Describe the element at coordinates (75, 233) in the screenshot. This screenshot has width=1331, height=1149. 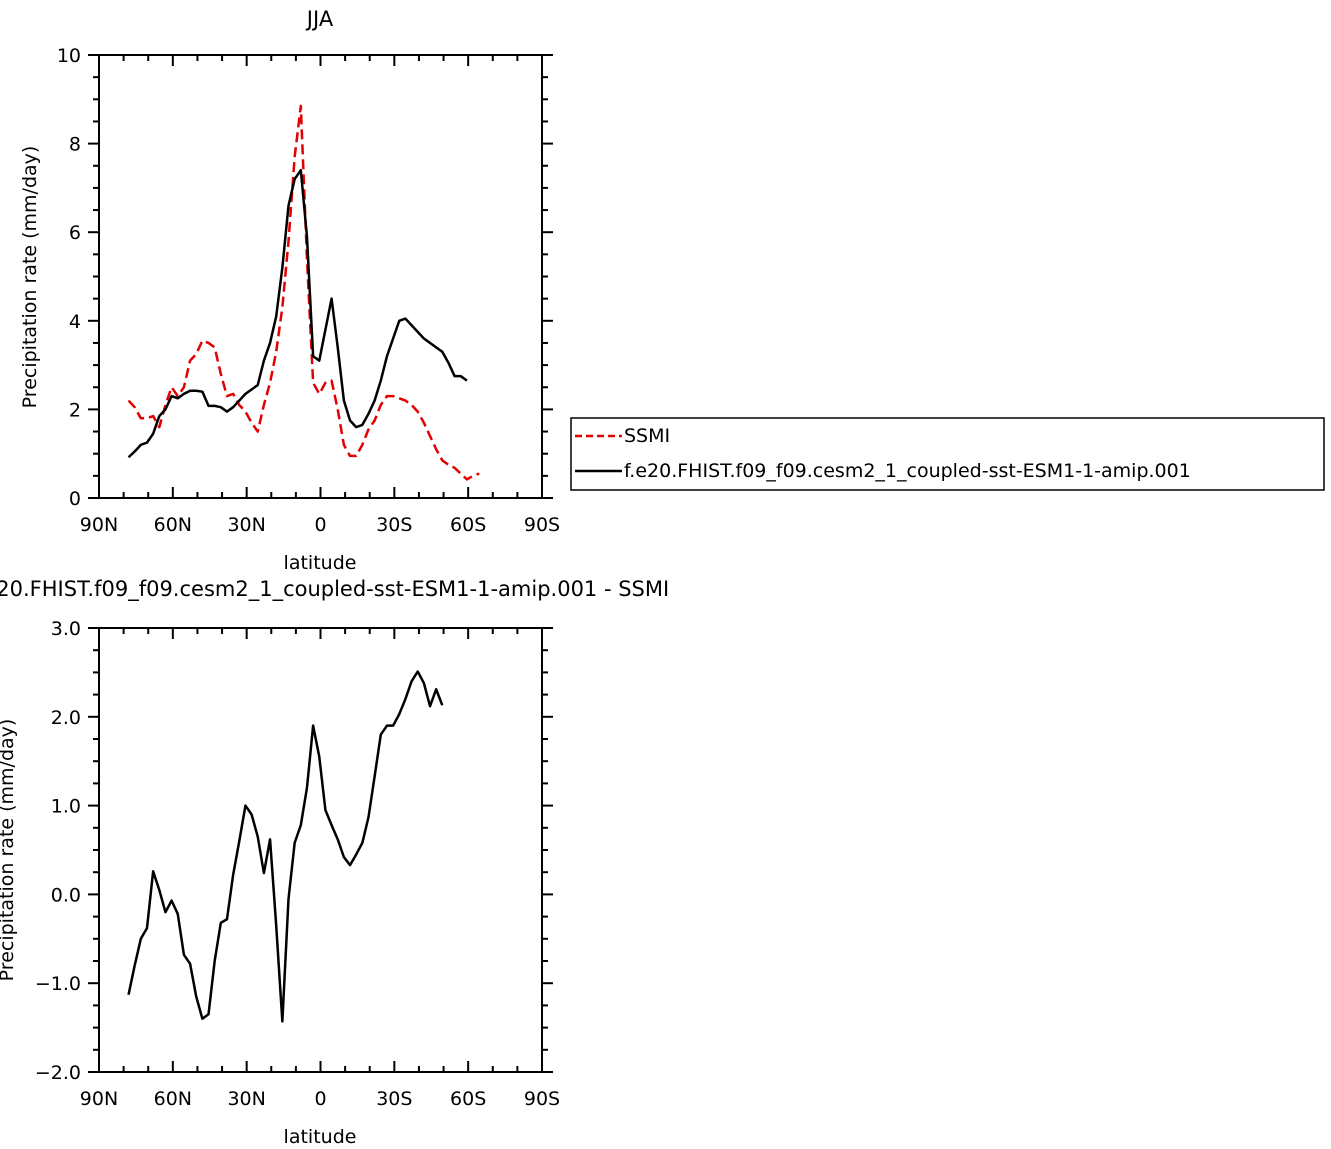
I see `y-tick-label: 6` at that location.